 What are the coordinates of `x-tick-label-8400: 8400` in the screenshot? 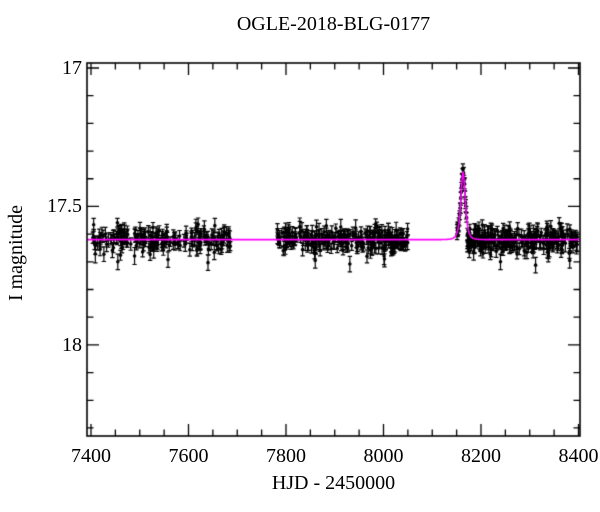 It's located at (578, 456).